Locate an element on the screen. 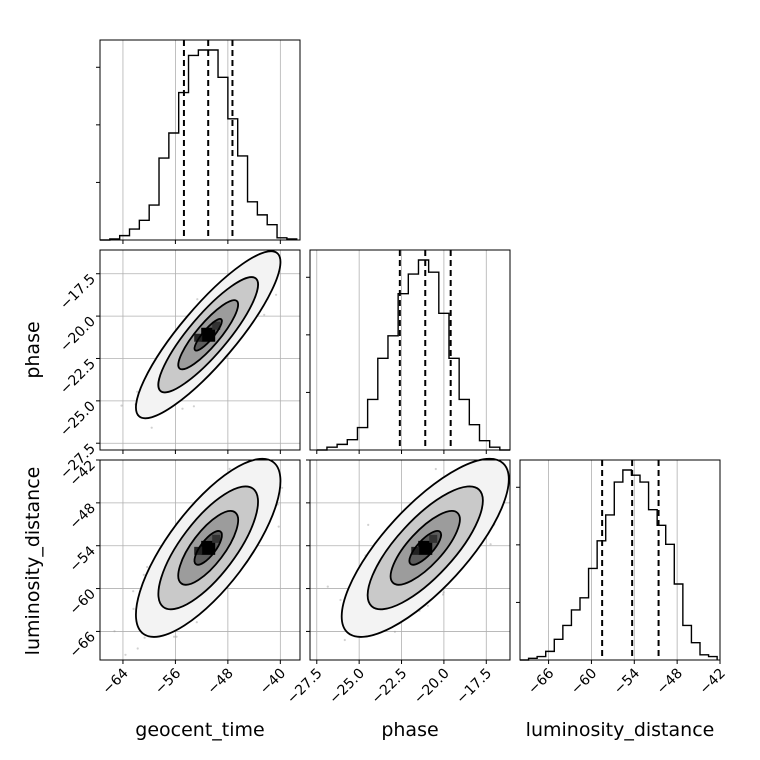  y-tick-label-luminosity_distance-1: −60 is located at coordinates (83, 602).